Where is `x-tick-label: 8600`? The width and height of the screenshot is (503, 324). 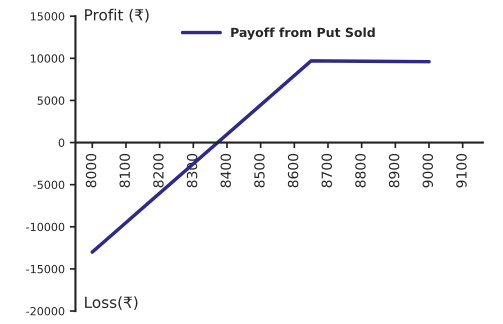 x-tick-label: 8600 is located at coordinates (293, 171).